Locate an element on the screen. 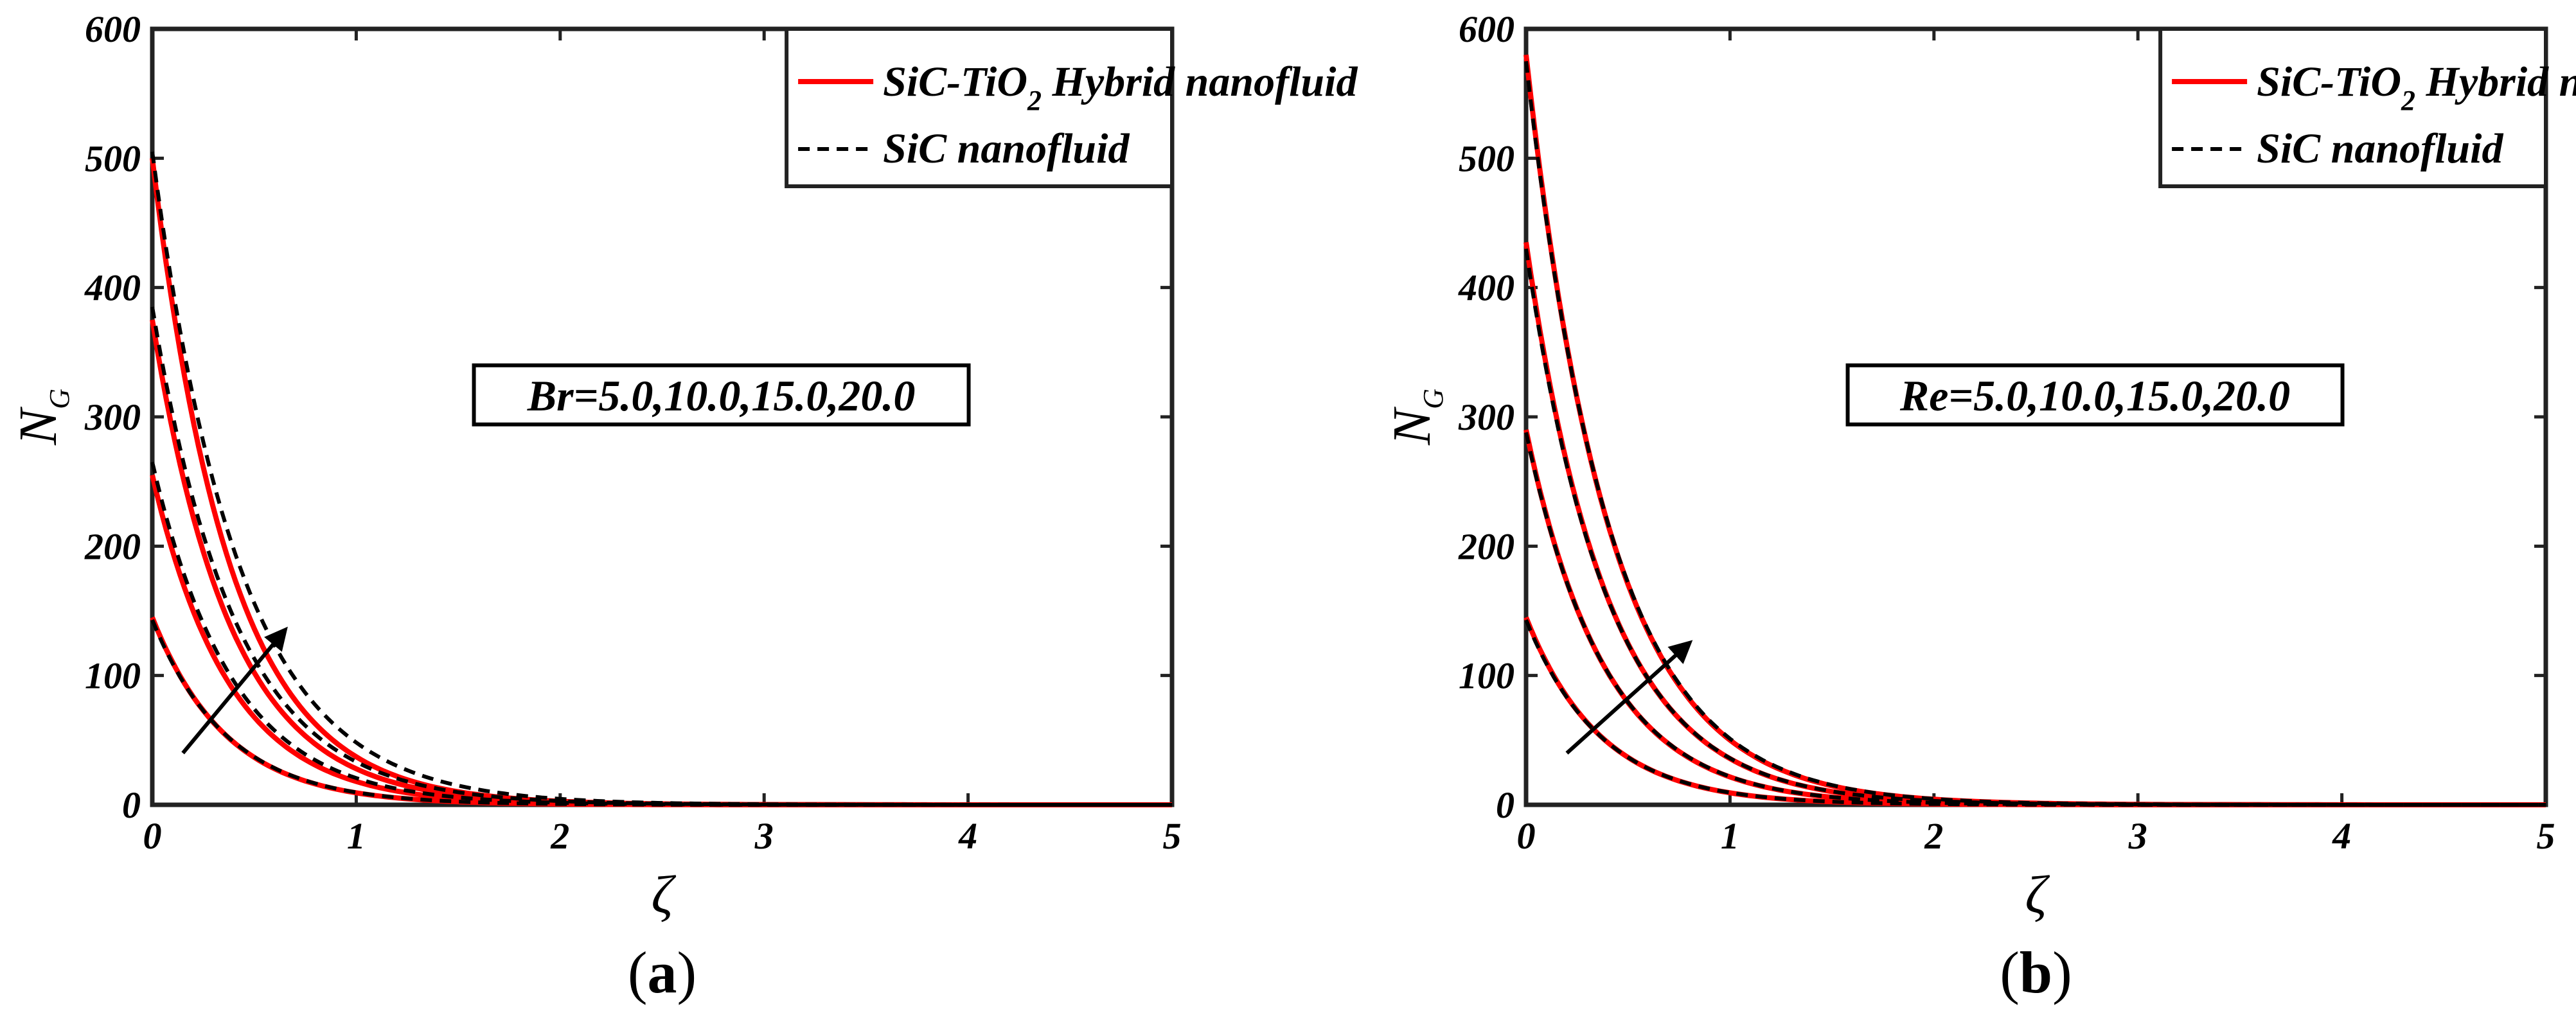 The image size is (2576, 1011). parameter-annotation: Br=5.0,10.0,15.0,20.0 is located at coordinates (722, 394).